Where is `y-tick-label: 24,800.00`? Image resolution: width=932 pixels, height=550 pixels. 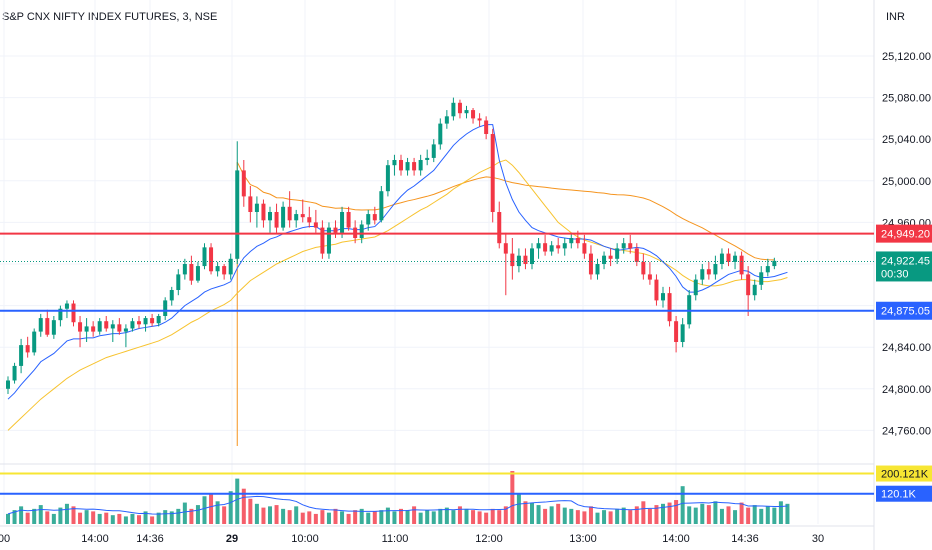 y-tick-label: 24,800.00 is located at coordinates (906, 390).